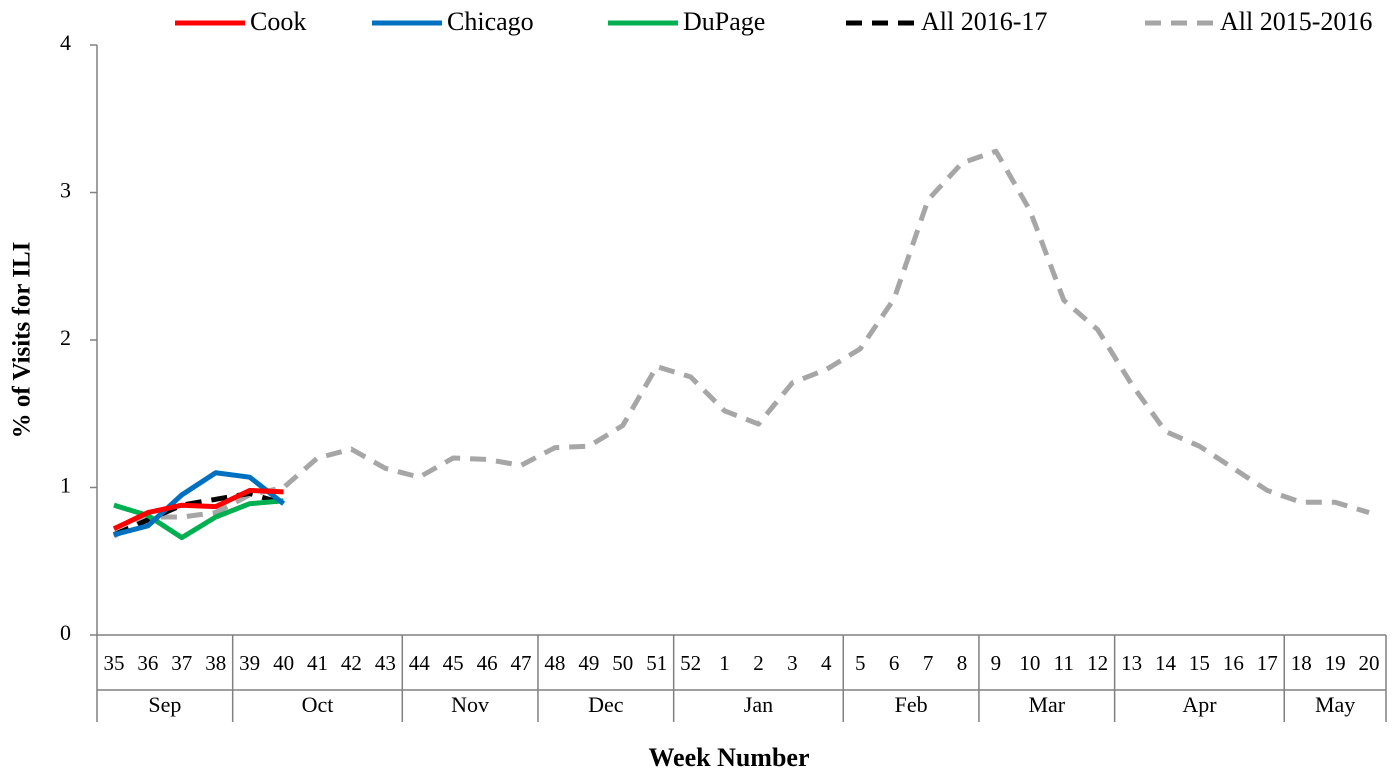 The width and height of the screenshot is (1400, 774). Describe the element at coordinates (758, 704) in the screenshot. I see `x-group-label: Jan` at that location.